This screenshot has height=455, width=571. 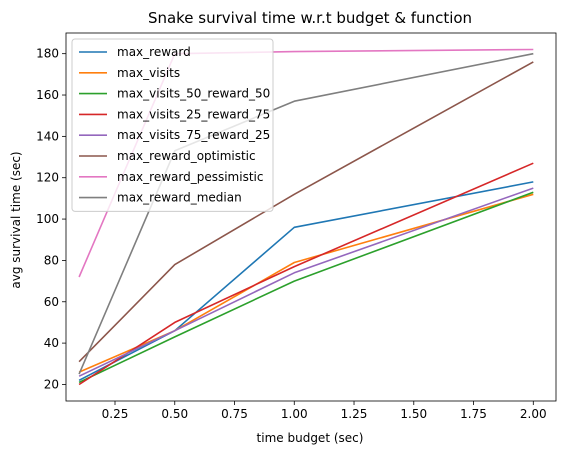 I want to click on x-tick-label: 1.25, so click(x=354, y=414).